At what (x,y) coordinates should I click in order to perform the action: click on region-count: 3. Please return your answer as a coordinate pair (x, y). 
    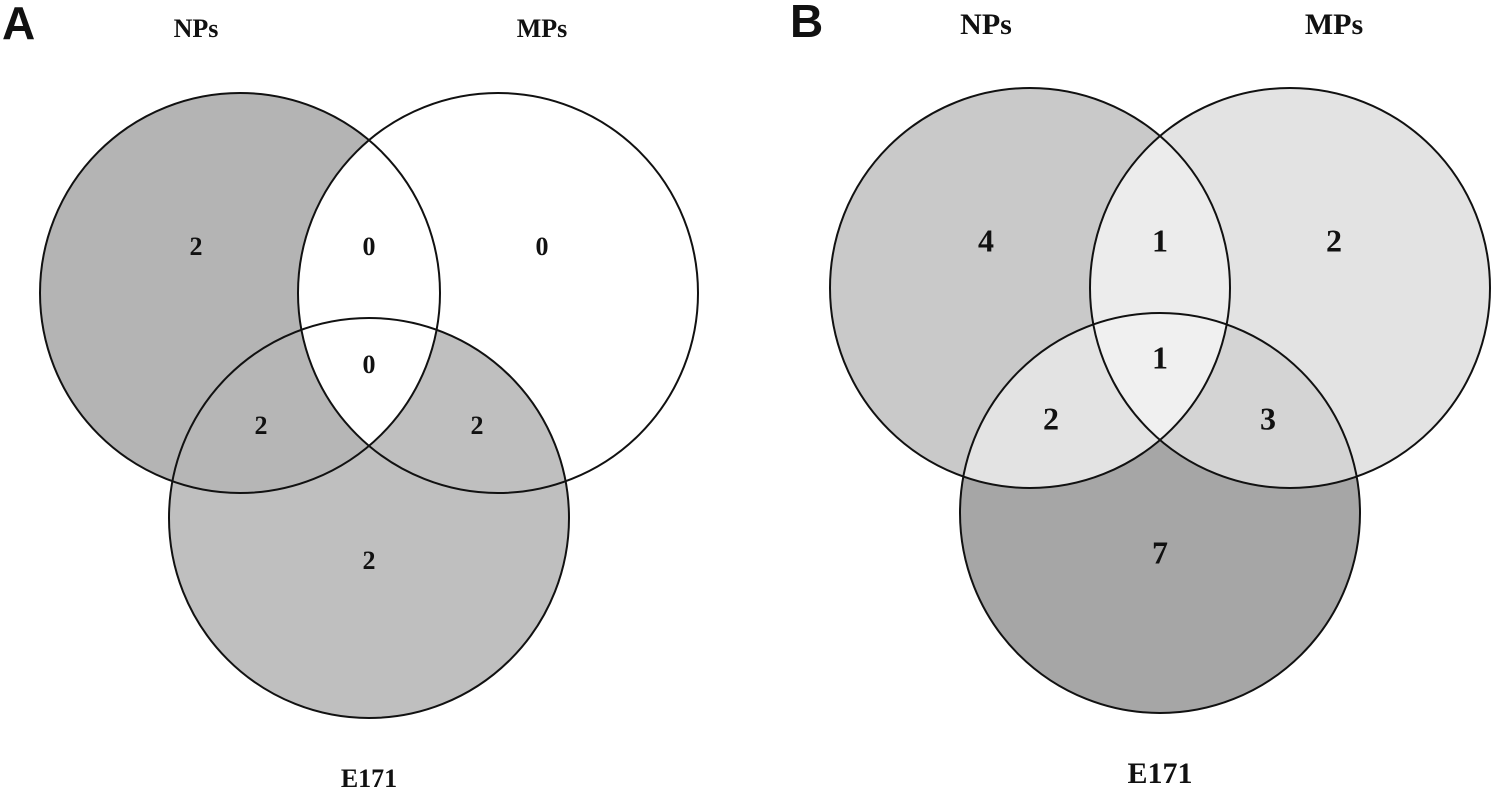
    Looking at the image, I should click on (1268, 418).